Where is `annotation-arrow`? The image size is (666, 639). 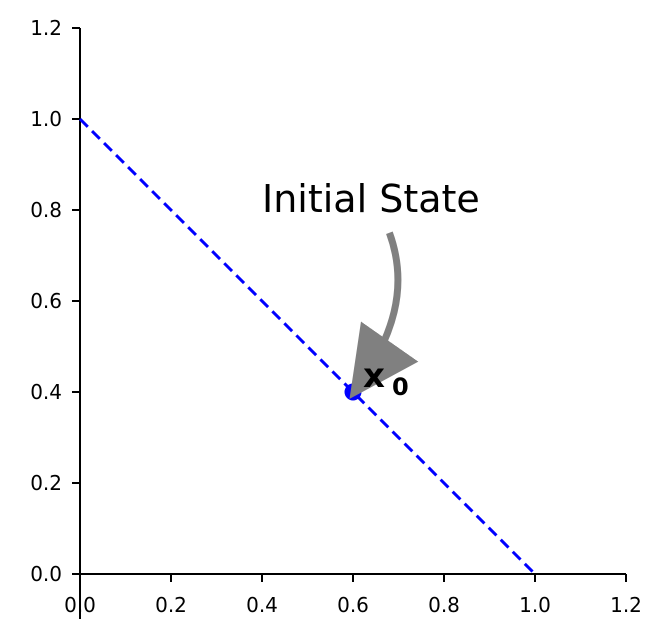 annotation-arrow is located at coordinates (384, 315).